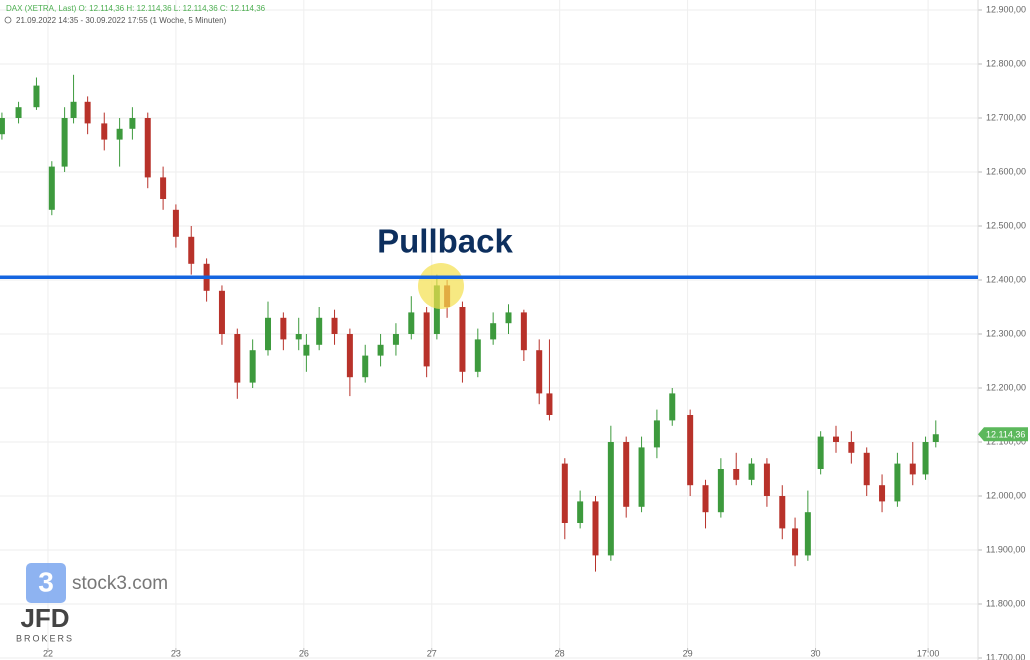  Describe the element at coordinates (1005, 656) in the screenshot. I see `y-tick-label: 11.700,00` at that location.